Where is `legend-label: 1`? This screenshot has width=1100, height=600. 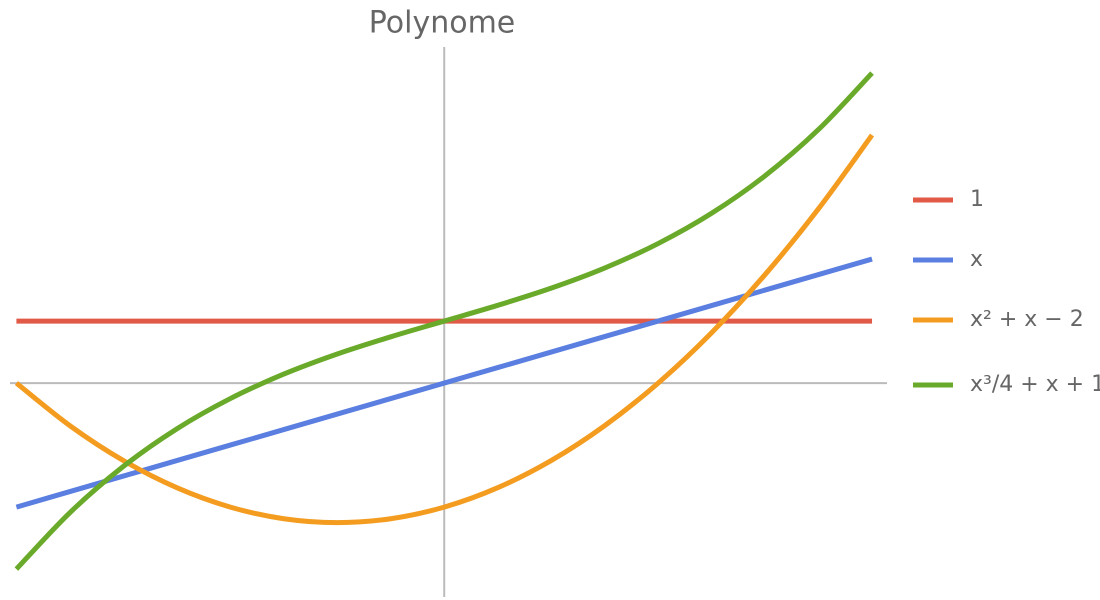
legend-label: 1 is located at coordinates (977, 199).